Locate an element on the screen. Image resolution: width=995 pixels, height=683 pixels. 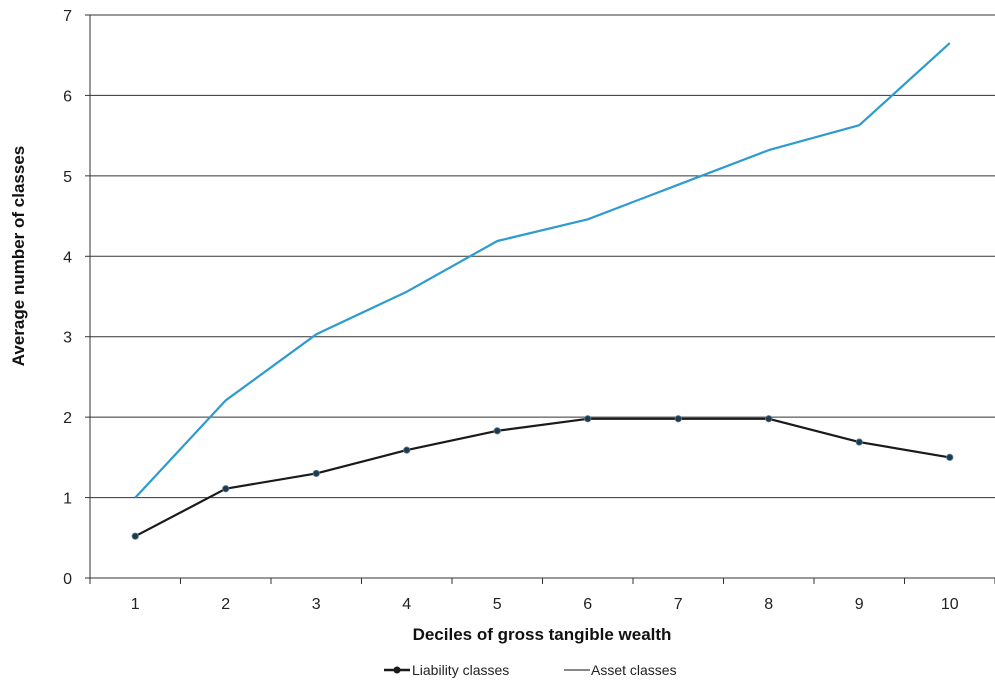
legend-item-asset: Asset classes is located at coordinates (620, 670).